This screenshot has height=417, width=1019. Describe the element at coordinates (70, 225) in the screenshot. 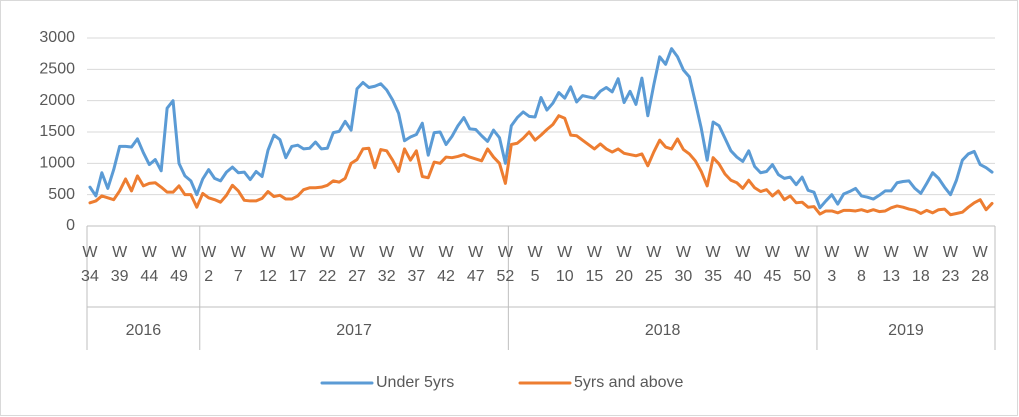

I see `y-tick-label: 0` at that location.